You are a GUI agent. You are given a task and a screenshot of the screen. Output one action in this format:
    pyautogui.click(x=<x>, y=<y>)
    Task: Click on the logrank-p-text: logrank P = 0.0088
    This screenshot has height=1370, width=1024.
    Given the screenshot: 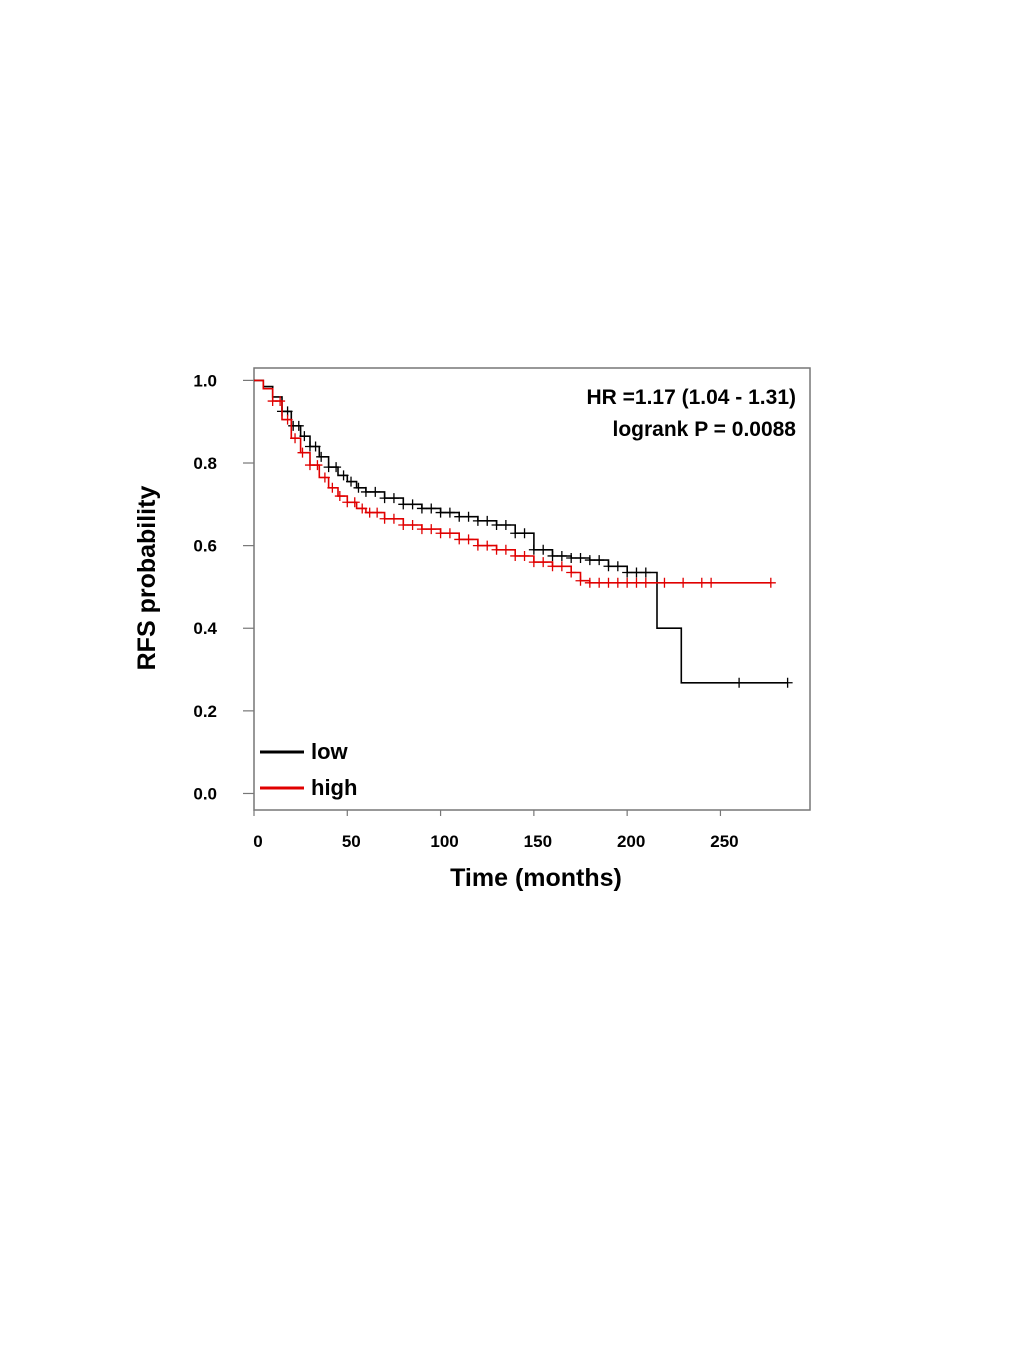 What is the action you would take?
    pyautogui.click(x=705, y=429)
    